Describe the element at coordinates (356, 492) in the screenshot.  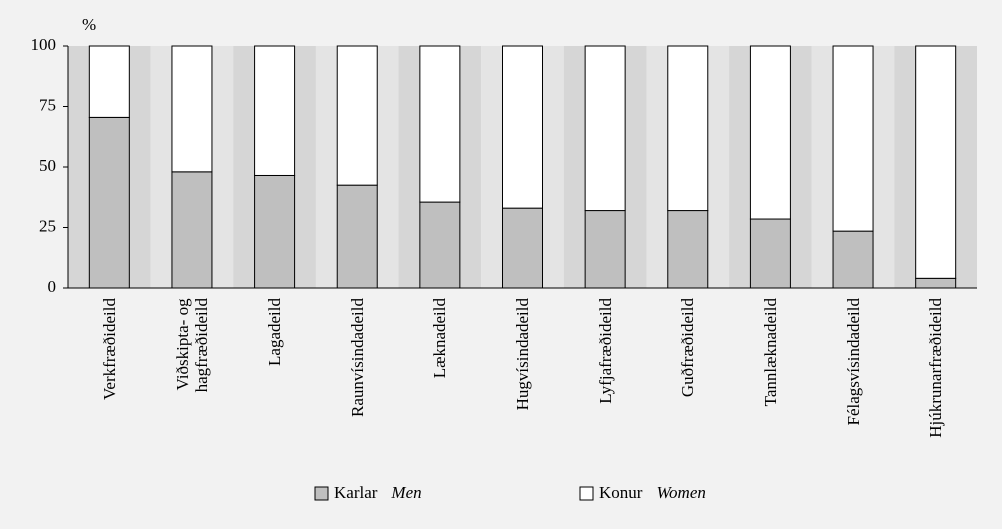
I see `legend-name: Karlar` at that location.